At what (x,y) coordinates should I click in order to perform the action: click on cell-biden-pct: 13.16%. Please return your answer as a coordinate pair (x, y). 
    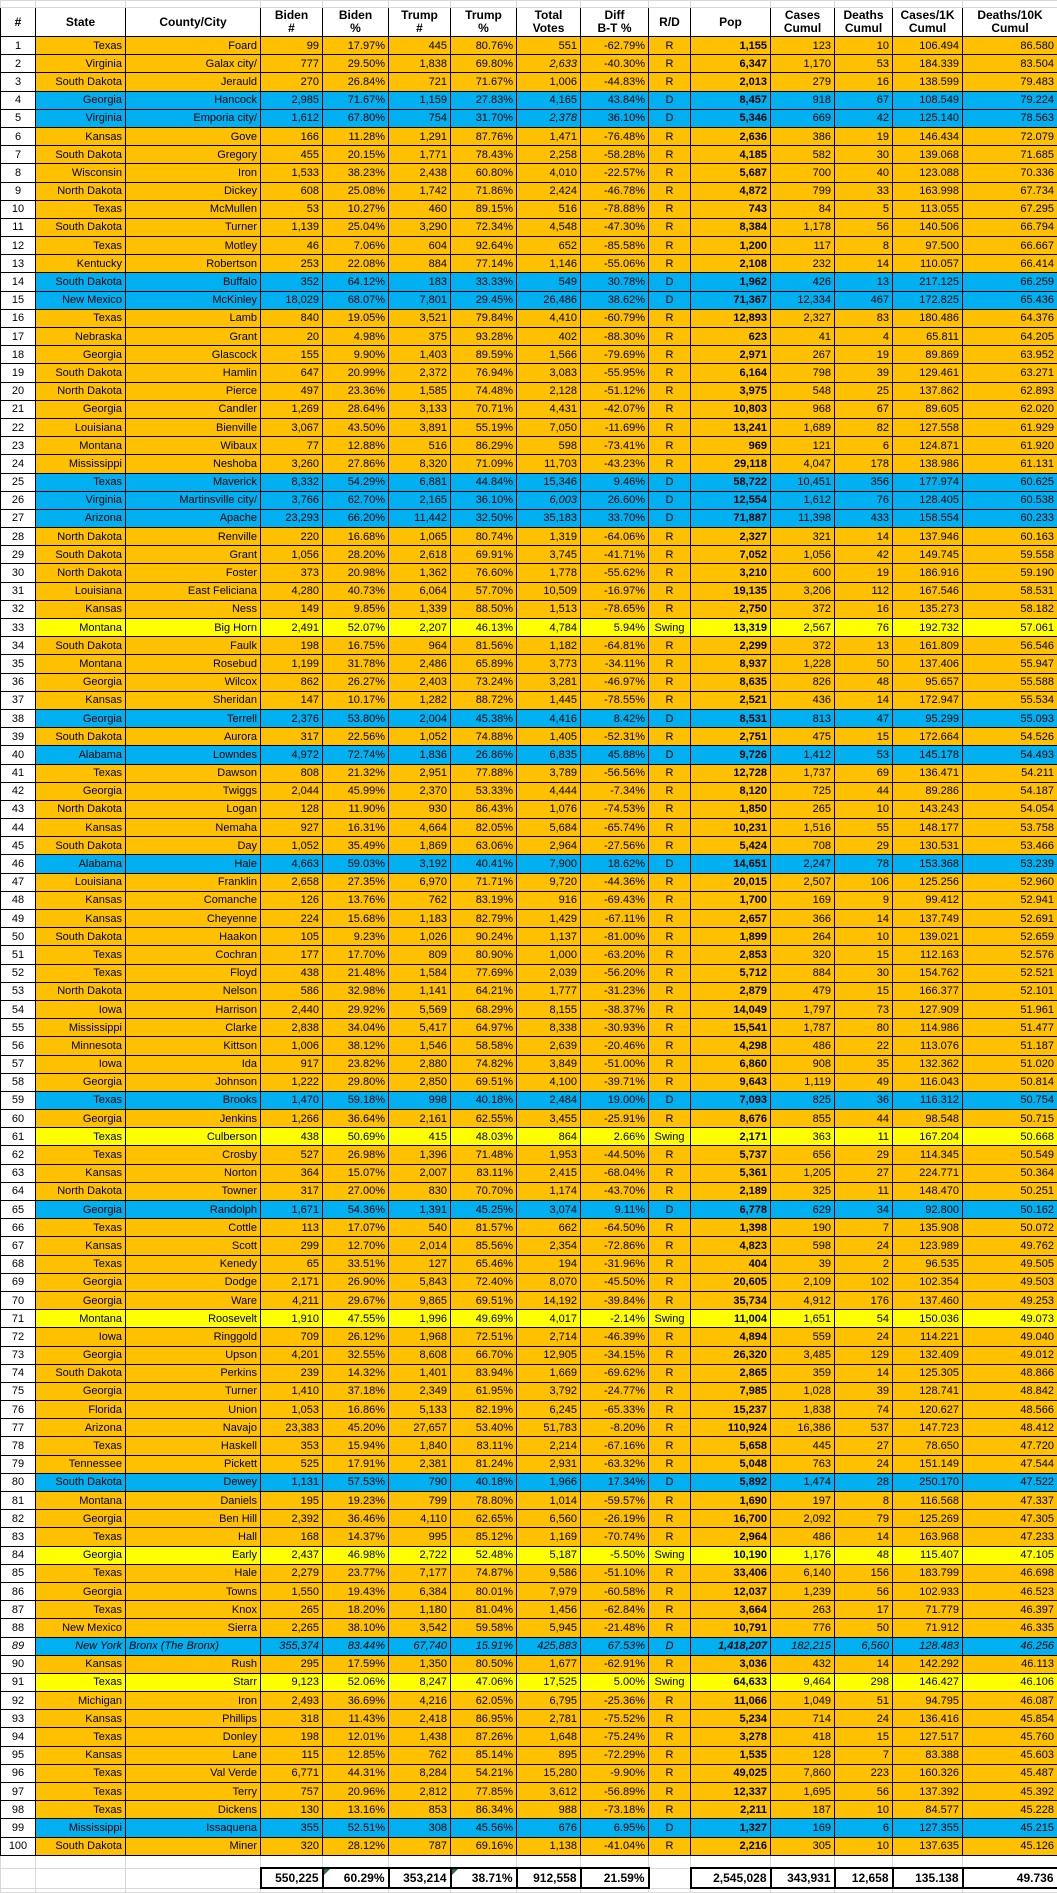
    Looking at the image, I should click on (356, 1810).